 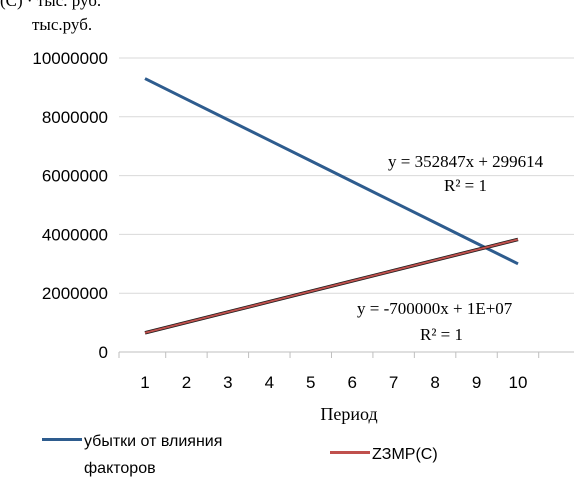 I want to click on x-tick-label: 1, so click(x=144, y=382).